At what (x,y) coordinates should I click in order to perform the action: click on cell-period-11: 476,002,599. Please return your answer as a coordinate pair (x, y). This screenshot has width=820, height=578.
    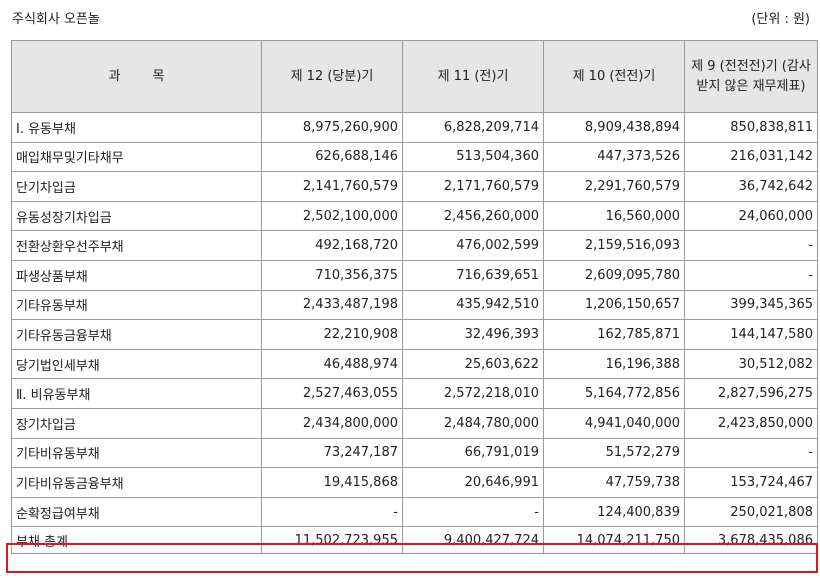
    Looking at the image, I should click on (473, 245).